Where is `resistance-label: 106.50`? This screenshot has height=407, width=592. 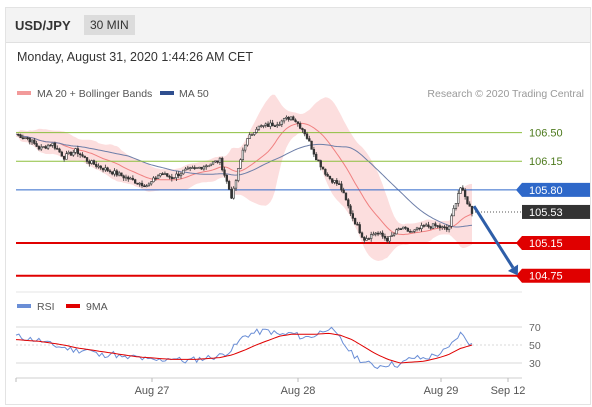
resistance-label: 106.50 is located at coordinates (546, 134).